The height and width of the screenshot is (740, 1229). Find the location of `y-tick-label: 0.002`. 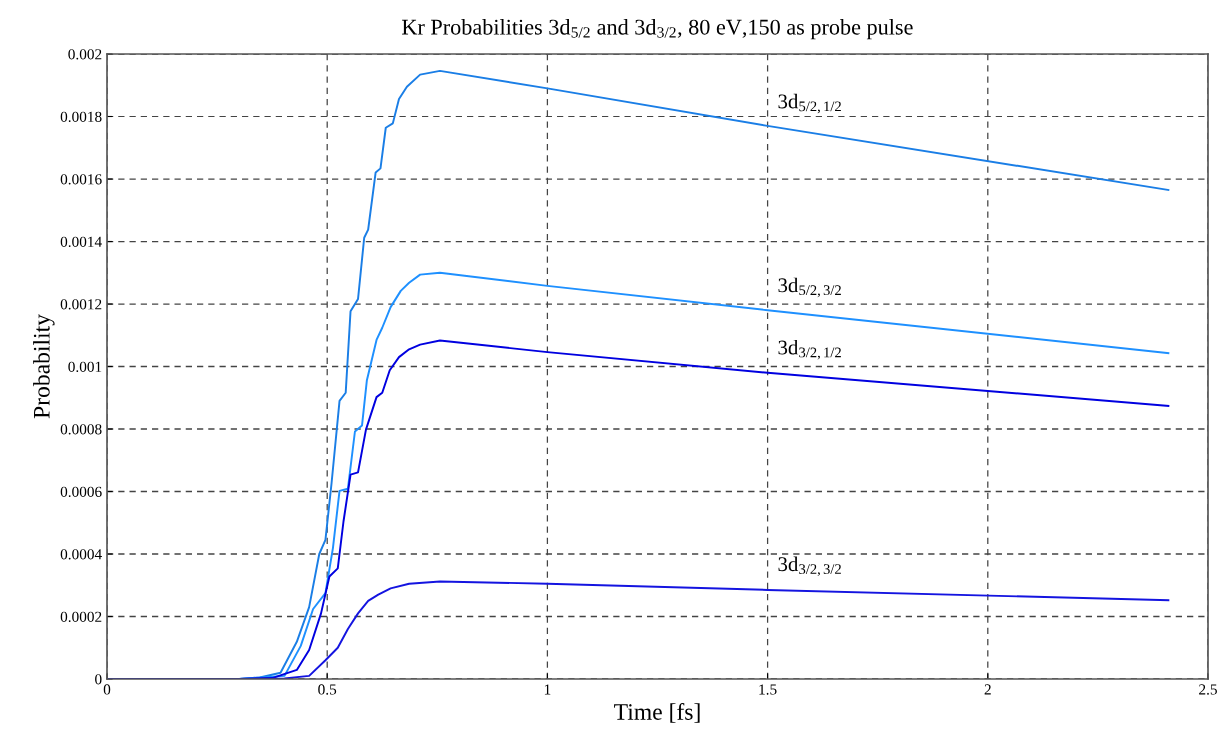

y-tick-label: 0.002 is located at coordinates (85, 54).